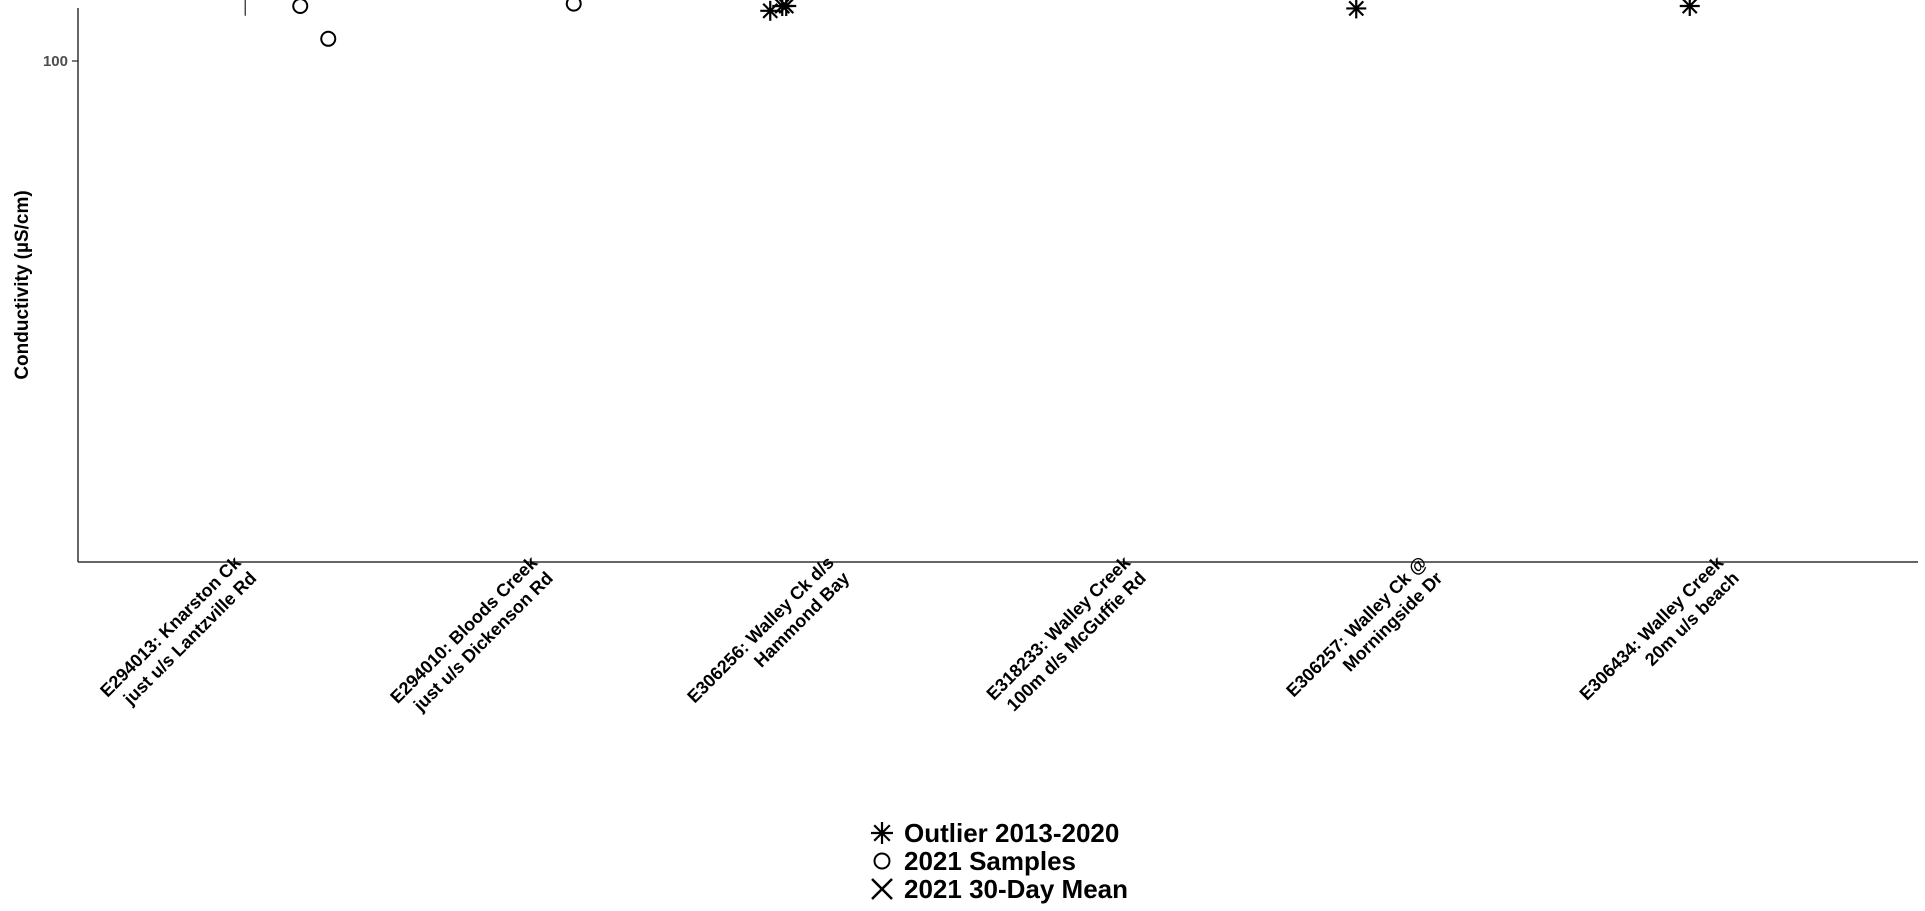 The width and height of the screenshot is (1925, 911). I want to click on legend-item: 2021 30-Day Mean, so click(999, 889).